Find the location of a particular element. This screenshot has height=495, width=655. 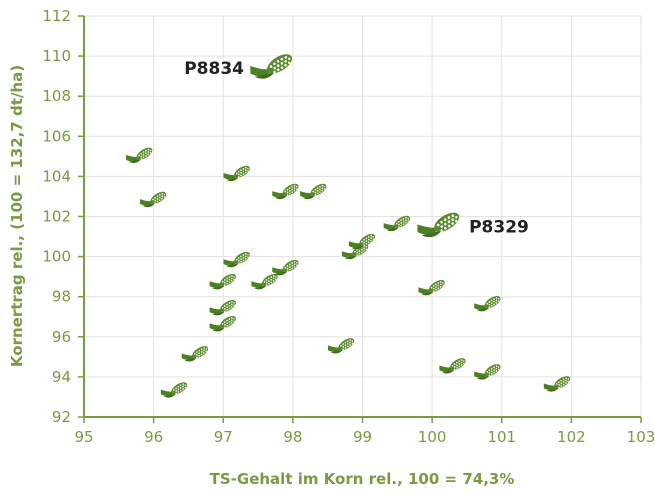

x-tick-label: 99 is located at coordinates (362, 437).